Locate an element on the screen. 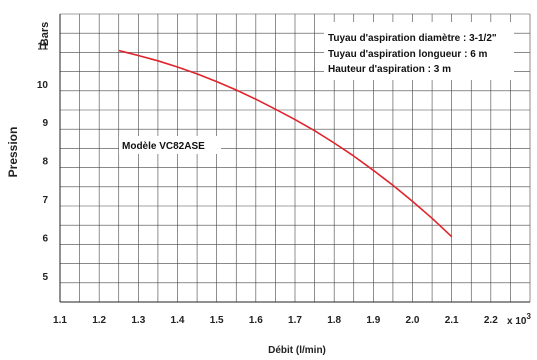  series-label-box is located at coordinates (170, 145).